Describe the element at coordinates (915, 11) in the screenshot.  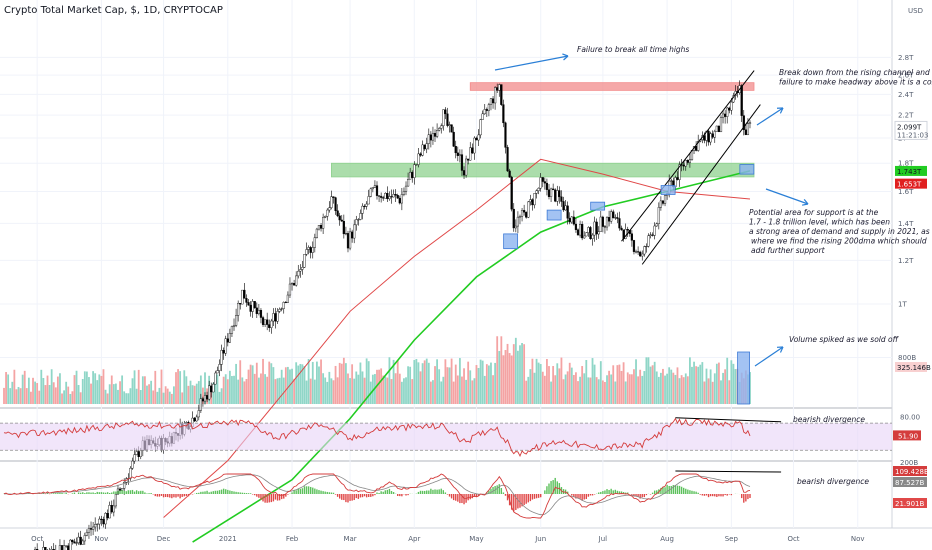
I see `currency-label: USD` at that location.